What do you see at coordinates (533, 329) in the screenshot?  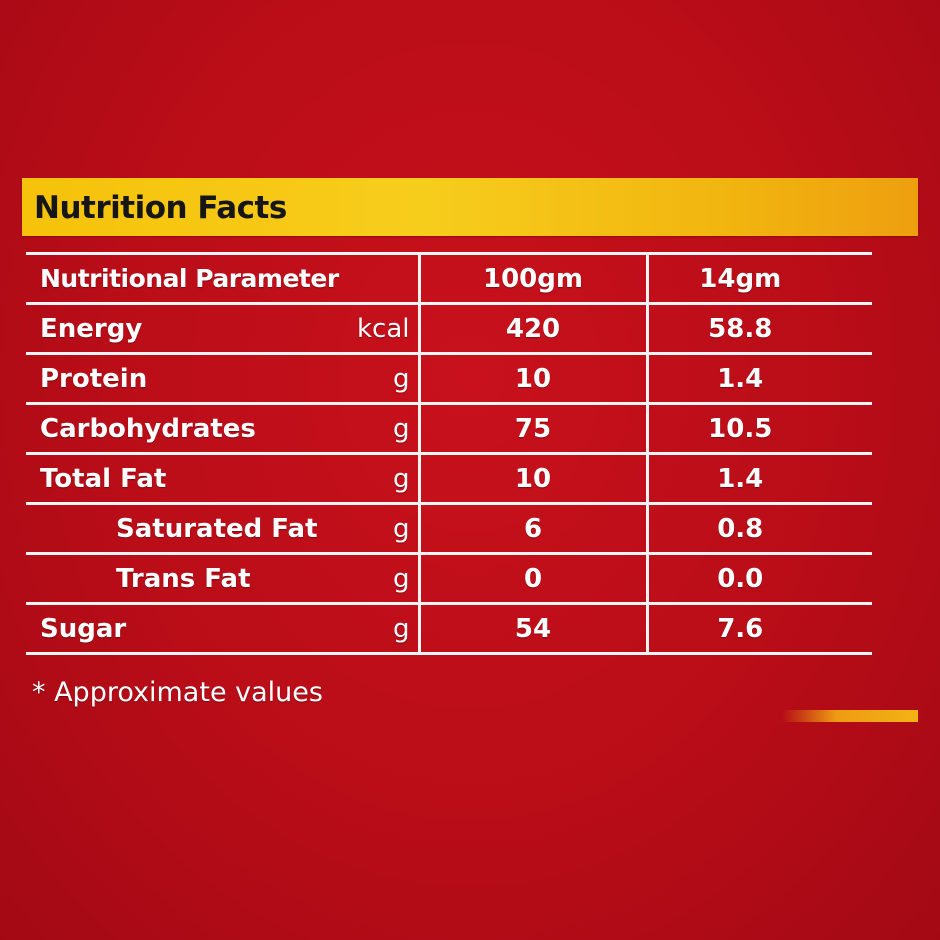 I see `row-value-per-100gm: 420` at bounding box center [533, 329].